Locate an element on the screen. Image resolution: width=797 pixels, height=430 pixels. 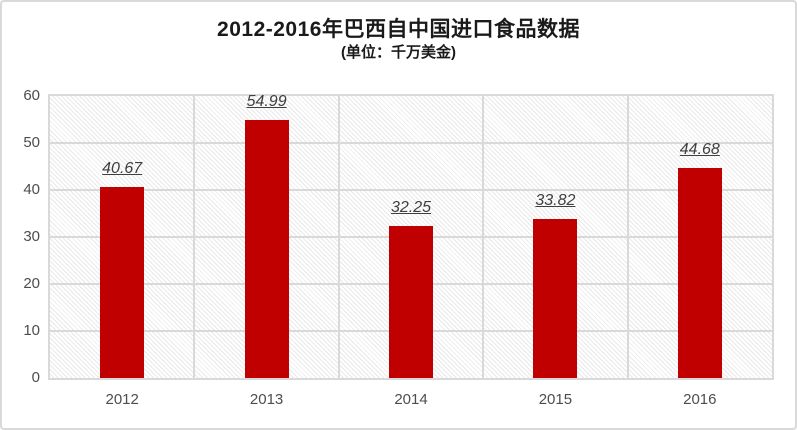
bar-value-label: 32.25 is located at coordinates (411, 208).